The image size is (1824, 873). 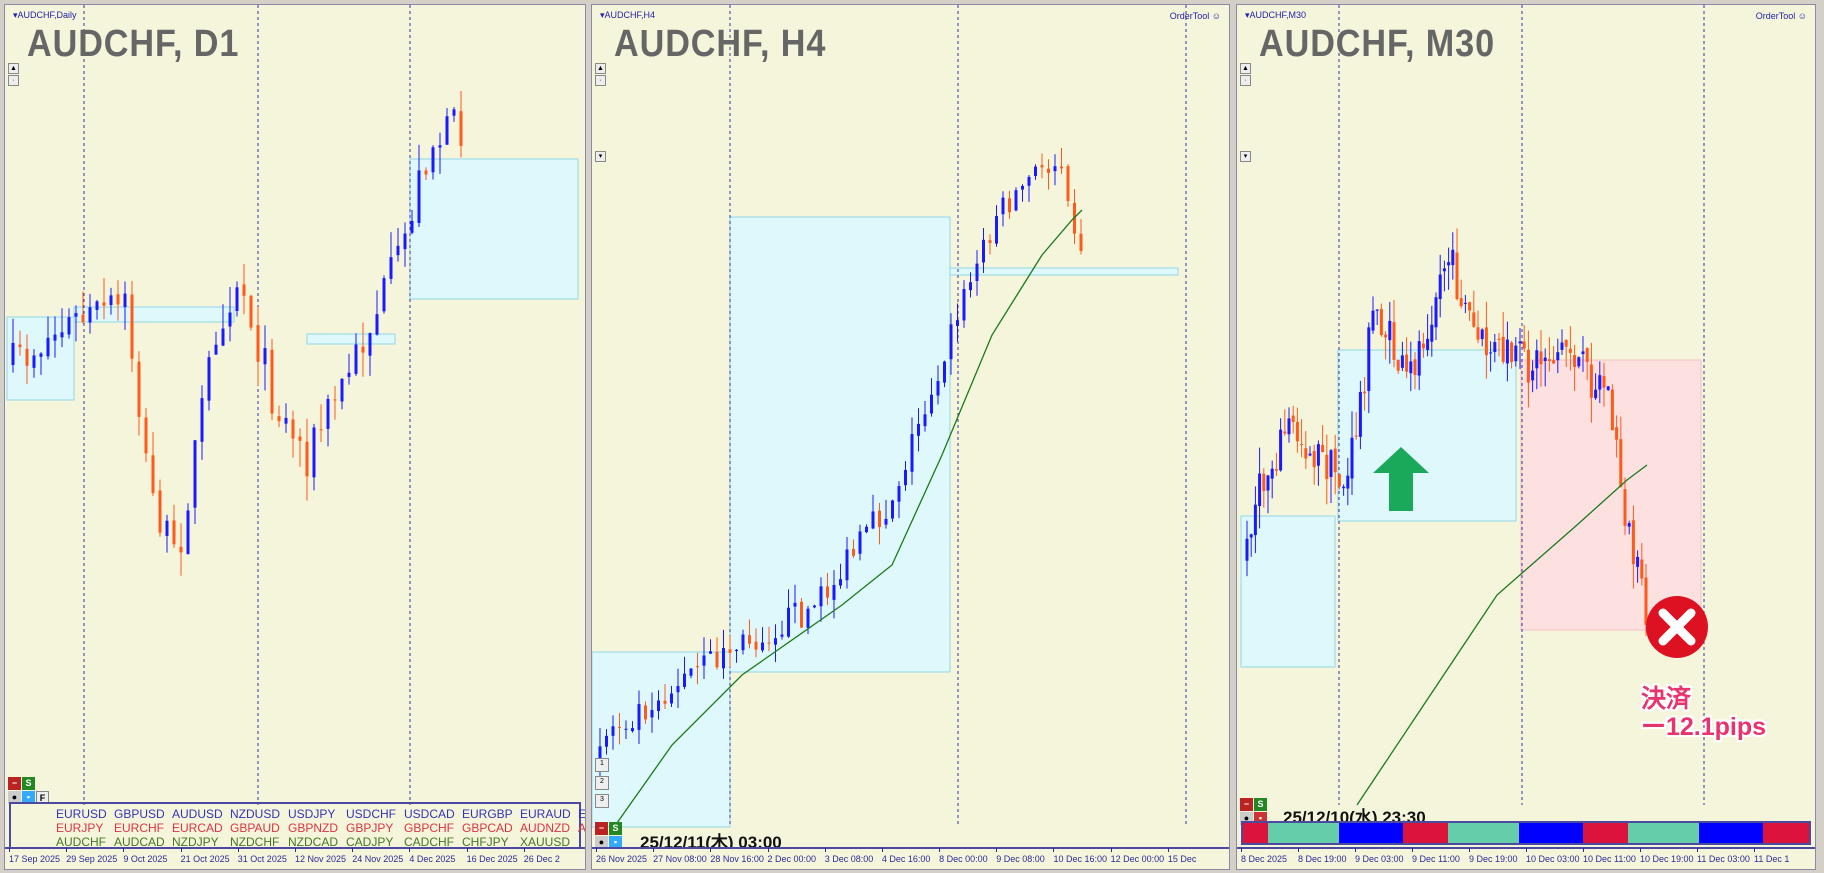 I want to click on symbol-link-eurjpy: EURJPY, so click(x=80, y=828).